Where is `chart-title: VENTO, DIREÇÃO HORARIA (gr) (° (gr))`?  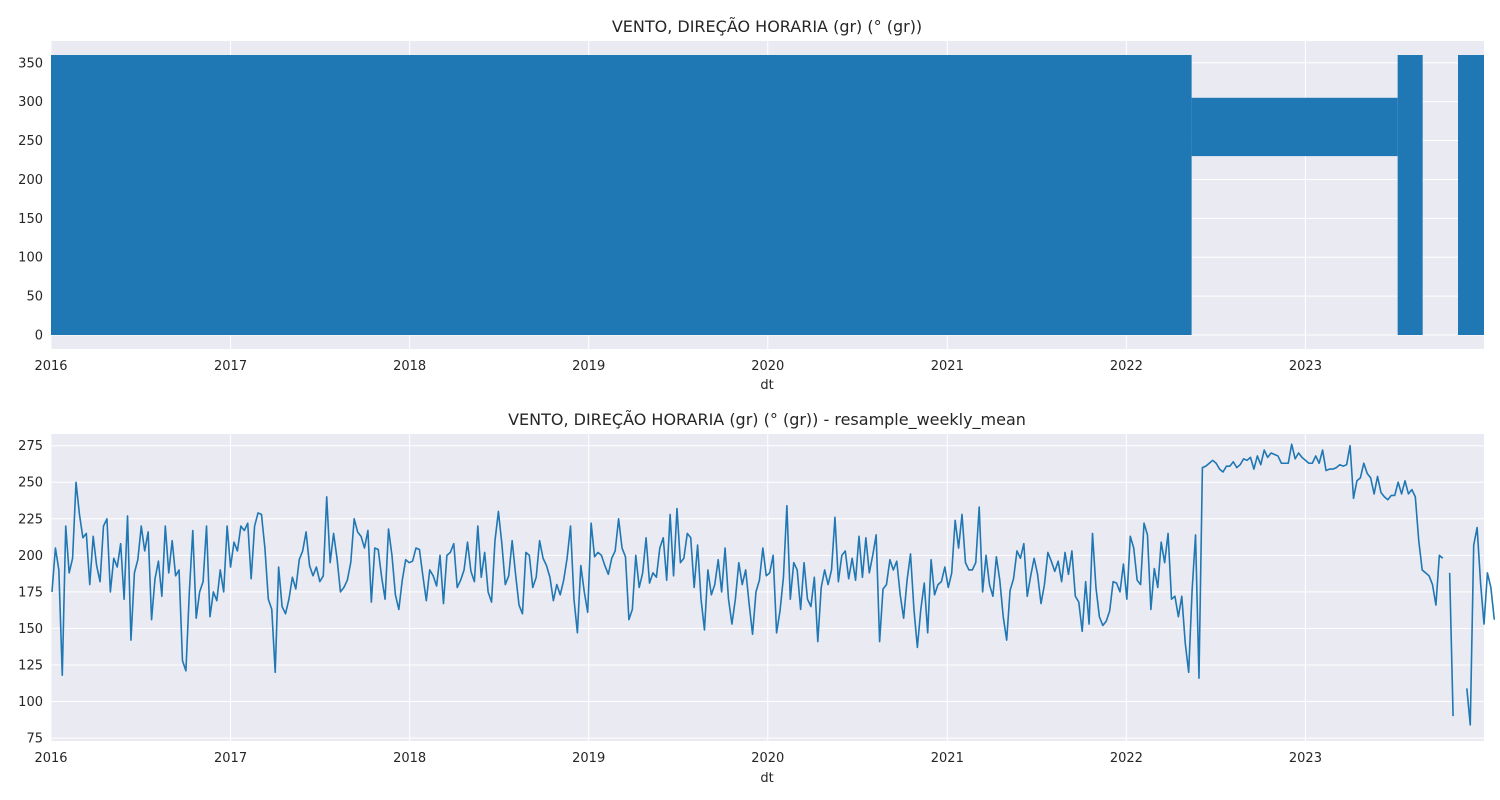 chart-title: VENTO, DIREÇÃO HORARIA (gr) (° (gr)) is located at coordinates (767, 26).